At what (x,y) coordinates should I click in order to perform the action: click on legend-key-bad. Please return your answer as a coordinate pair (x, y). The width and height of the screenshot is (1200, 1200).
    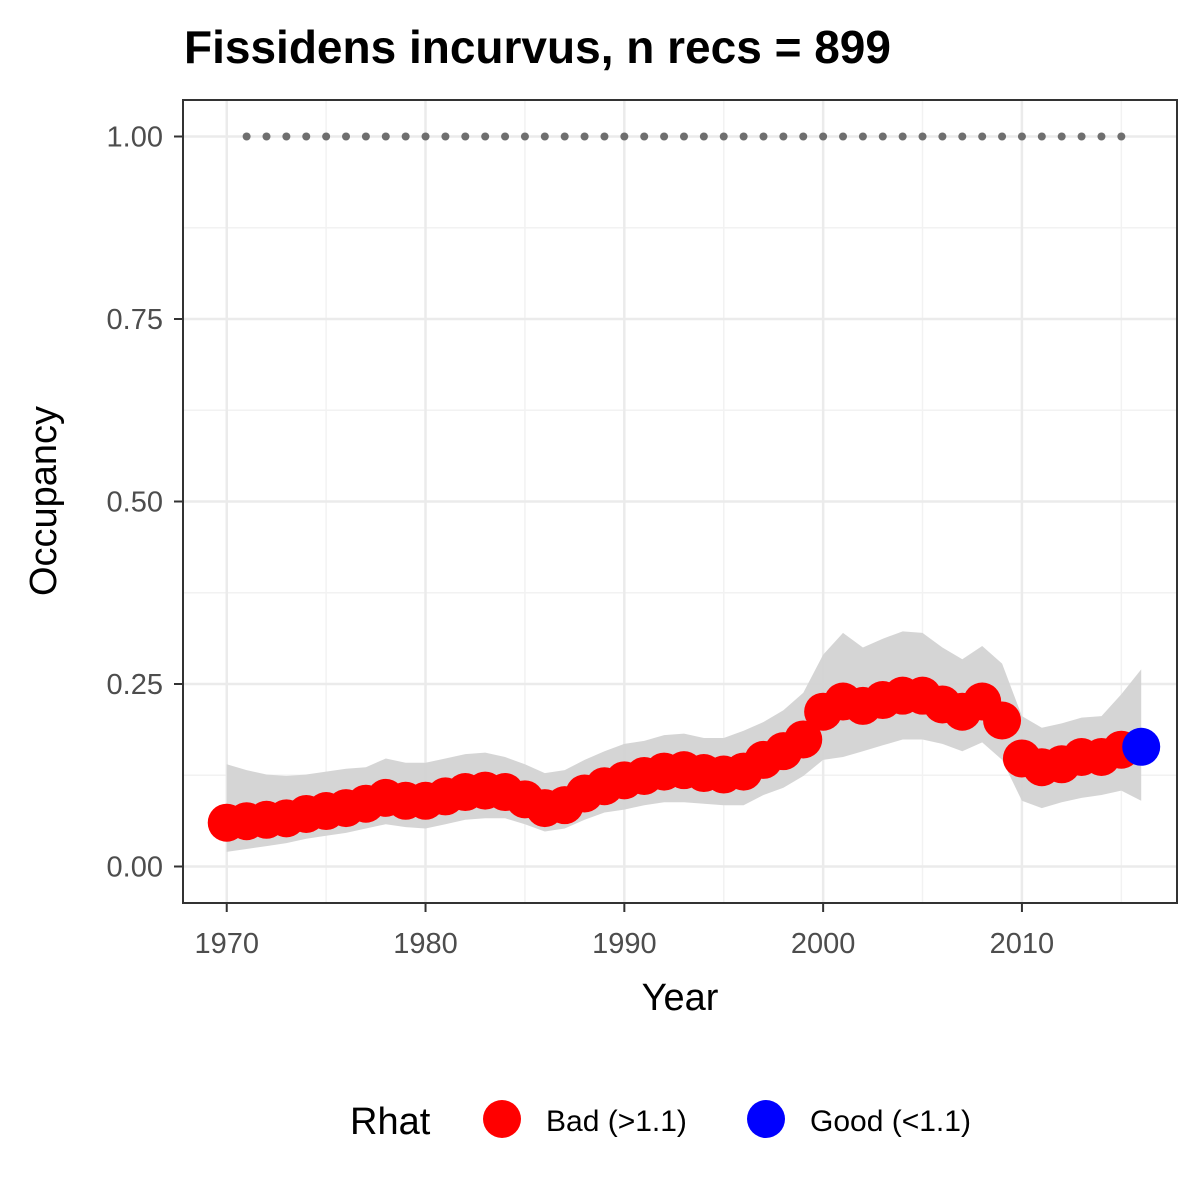
    Looking at the image, I should click on (502, 1119).